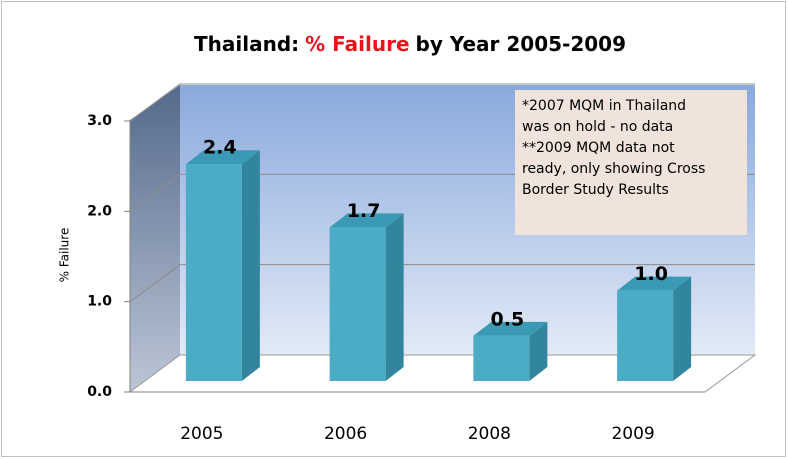 This screenshot has width=788, height=459. I want to click on annotation-line: ready, only showing Cross, so click(613, 169).